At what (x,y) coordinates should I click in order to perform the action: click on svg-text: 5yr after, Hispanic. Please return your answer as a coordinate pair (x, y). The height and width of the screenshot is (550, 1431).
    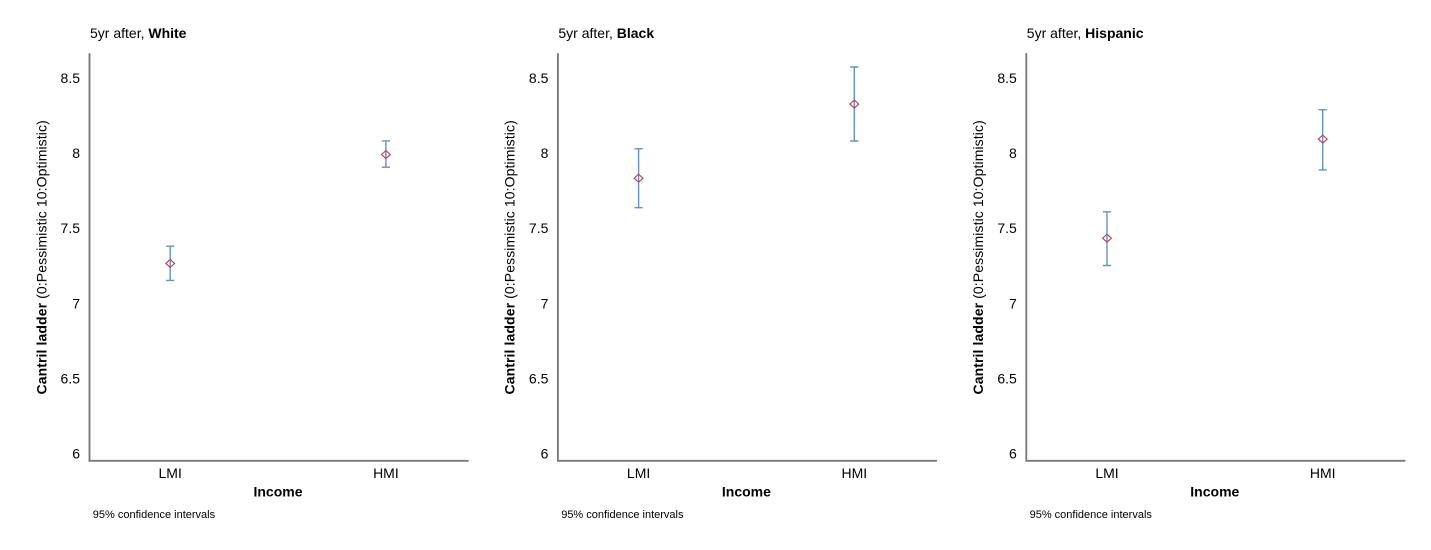
    Looking at the image, I should click on (1085, 33).